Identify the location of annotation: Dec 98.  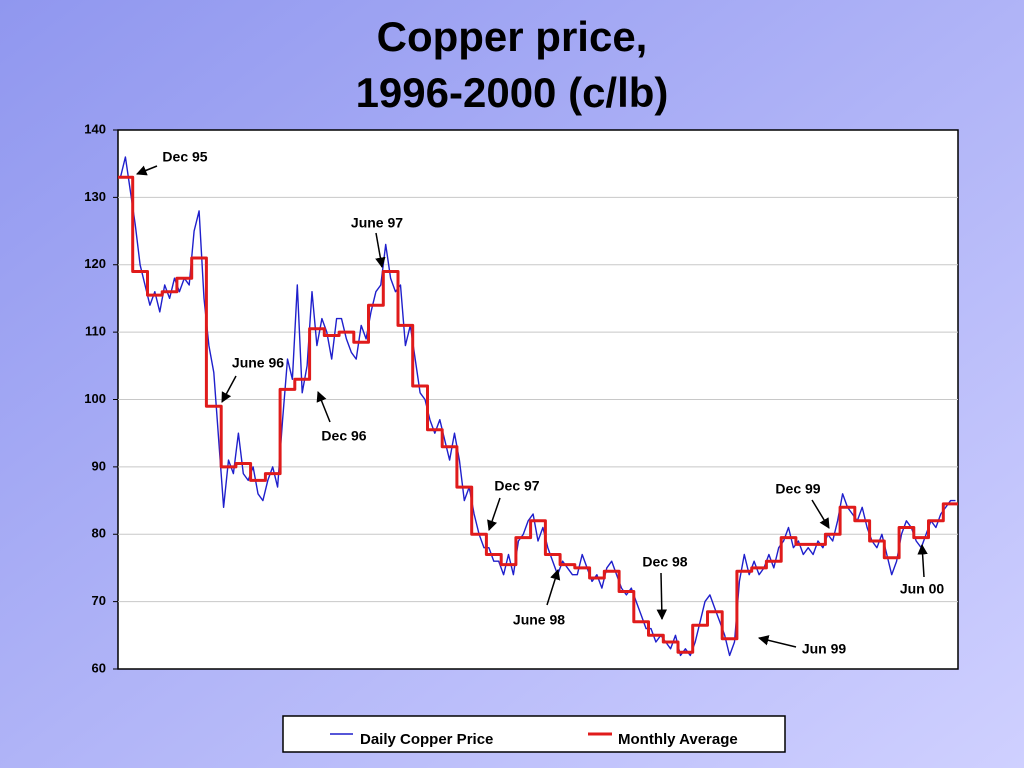
(664, 562).